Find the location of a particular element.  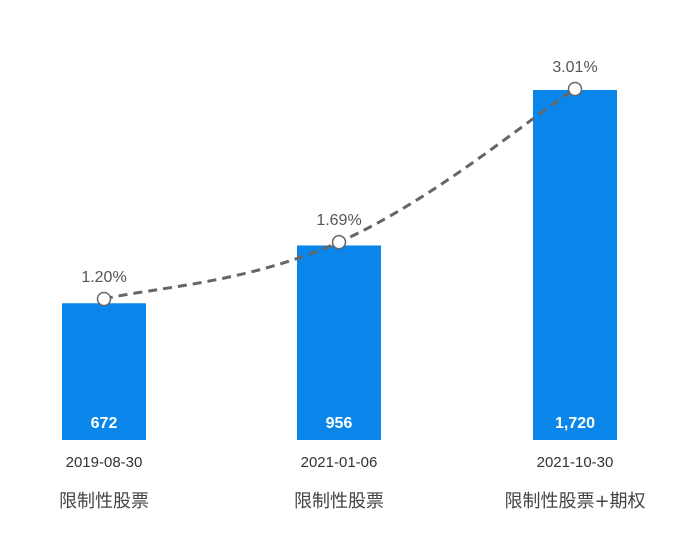

type-labels-group: 限制性股票 限制性股票 限制性股票+期权 is located at coordinates (352, 501).